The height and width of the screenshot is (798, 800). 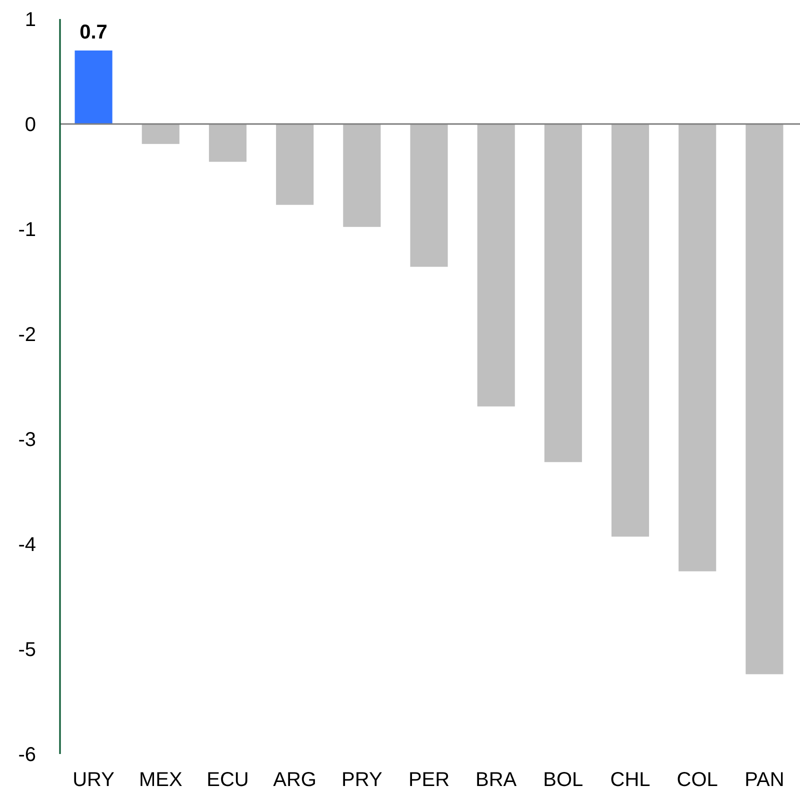 I want to click on x-tick-label: COL, so click(x=697, y=780).